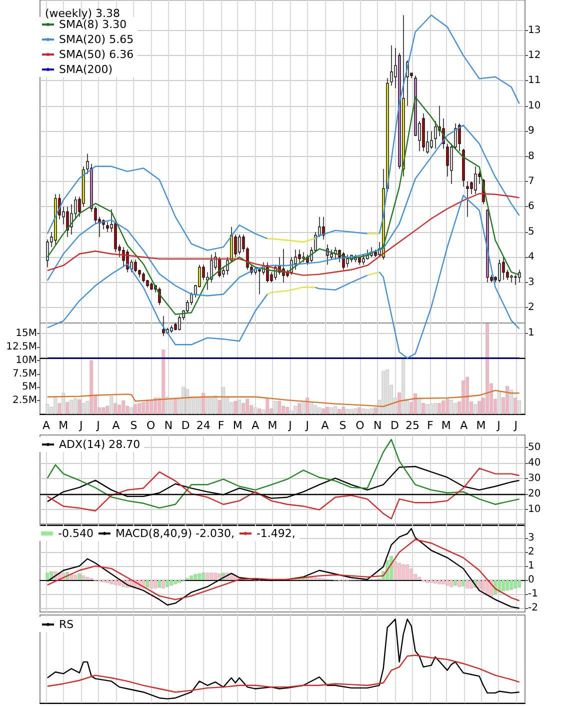  What do you see at coordinates (26, 334) in the screenshot?
I see `y-tick-label: 15M` at bounding box center [26, 334].